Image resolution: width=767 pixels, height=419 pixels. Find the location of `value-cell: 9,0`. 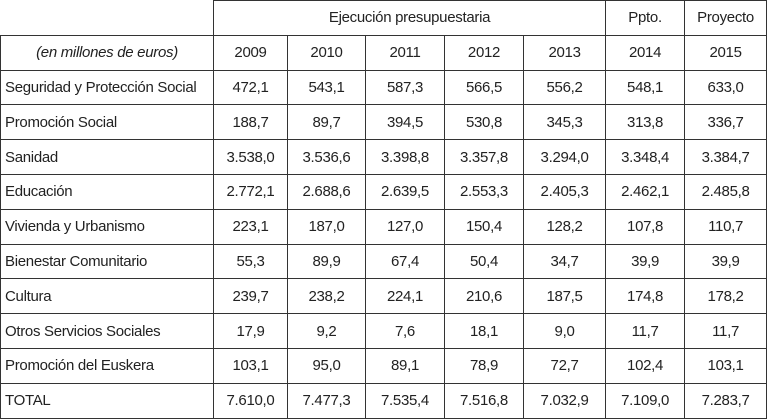

value-cell: 9,0 is located at coordinates (564, 331).